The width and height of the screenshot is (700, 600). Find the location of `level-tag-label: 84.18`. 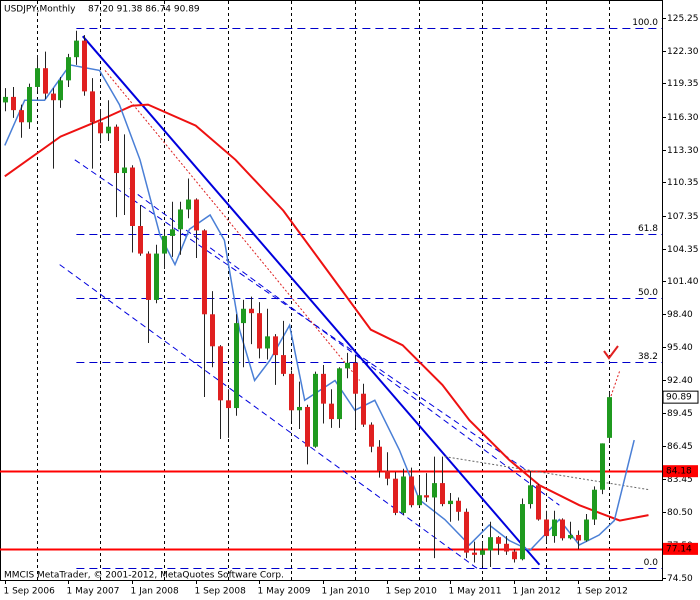

level-tag-label: 84.18 is located at coordinates (679, 472).